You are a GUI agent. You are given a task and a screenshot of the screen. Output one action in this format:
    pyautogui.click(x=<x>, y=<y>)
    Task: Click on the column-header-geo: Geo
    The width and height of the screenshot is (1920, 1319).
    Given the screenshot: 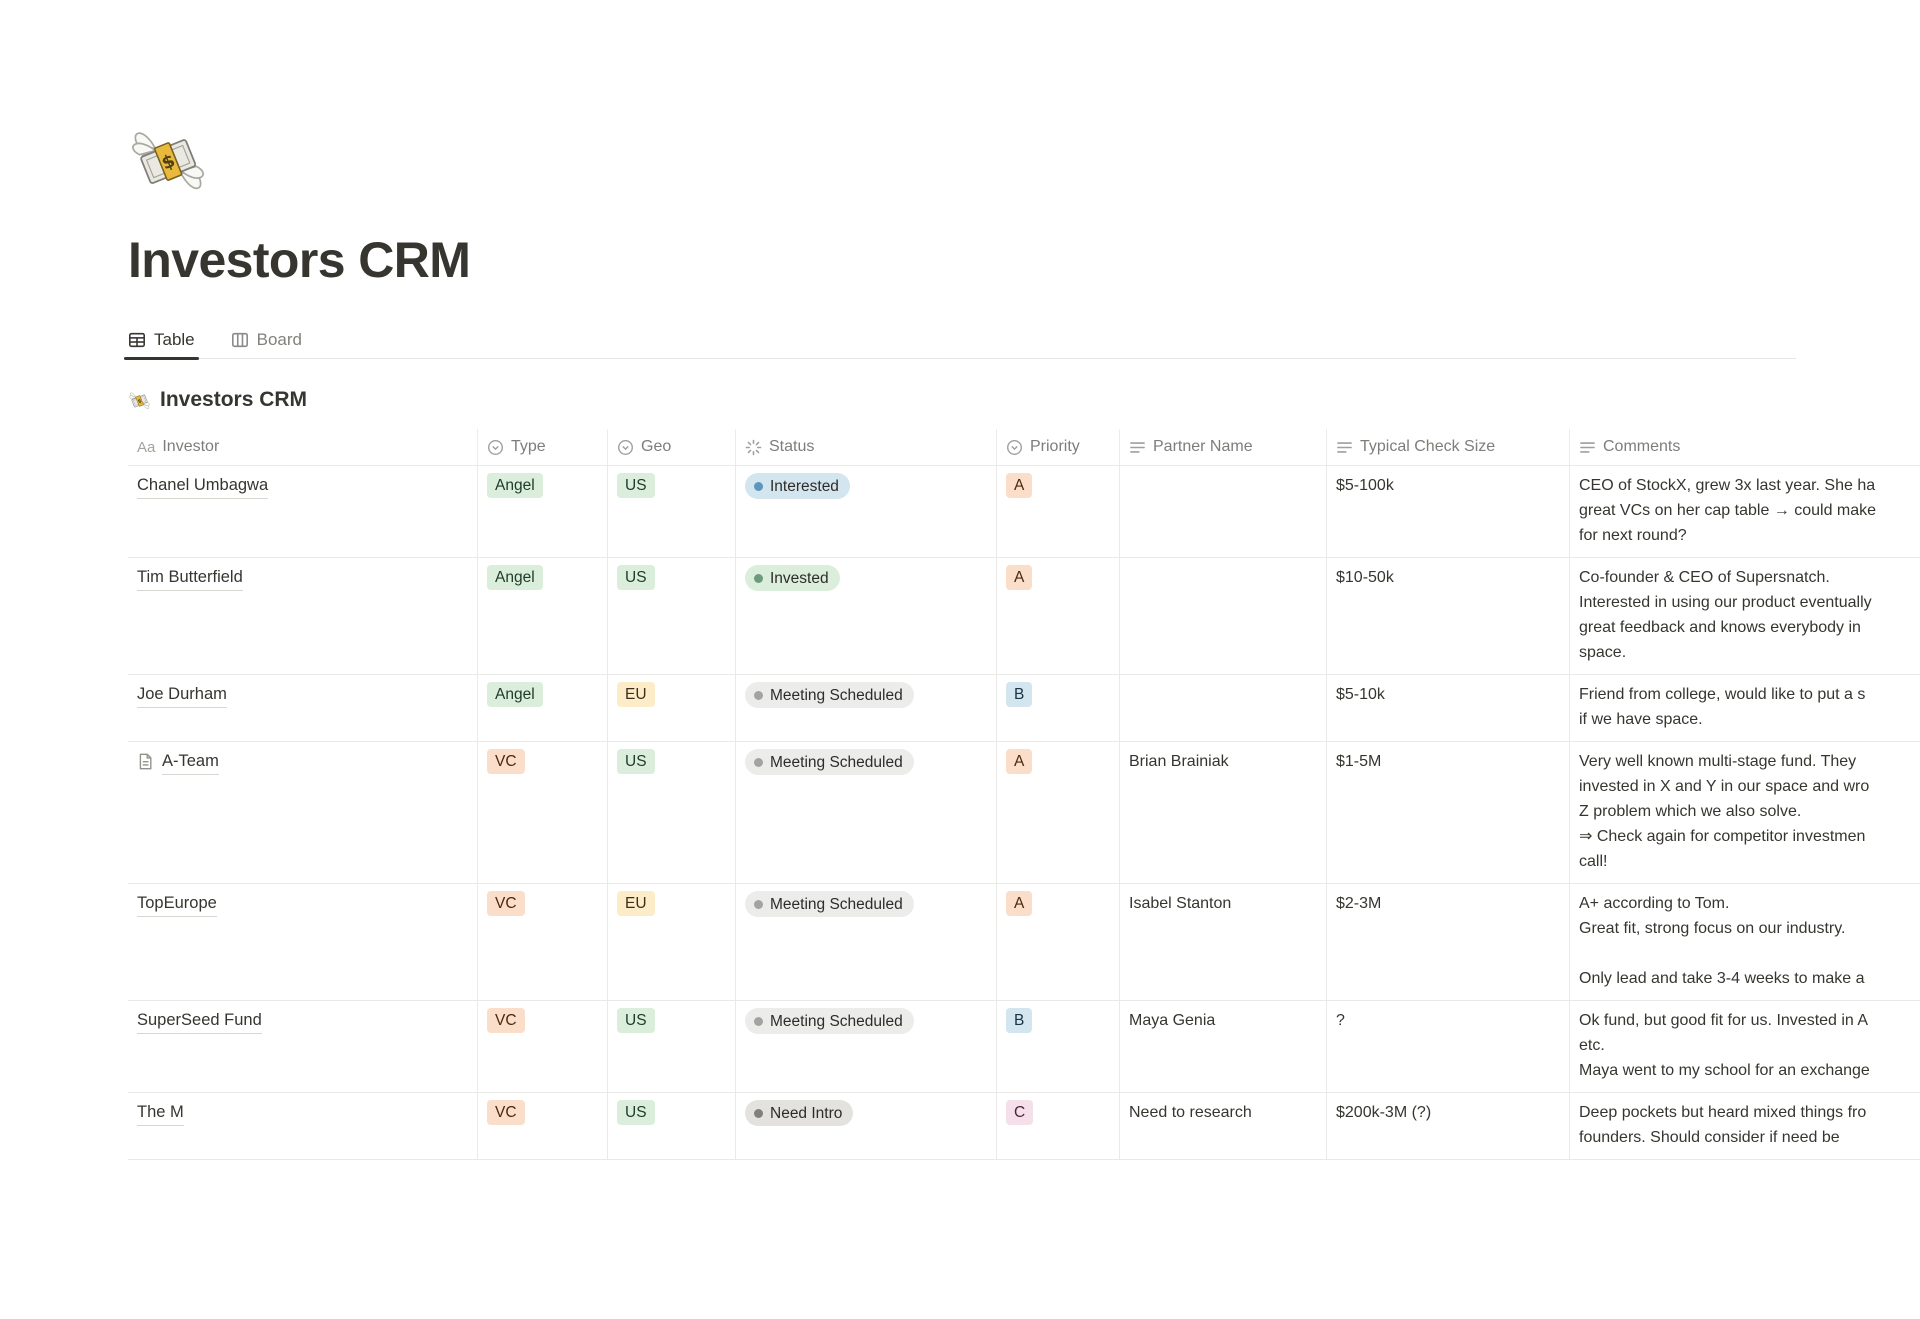 What is the action you would take?
    pyautogui.click(x=672, y=447)
    